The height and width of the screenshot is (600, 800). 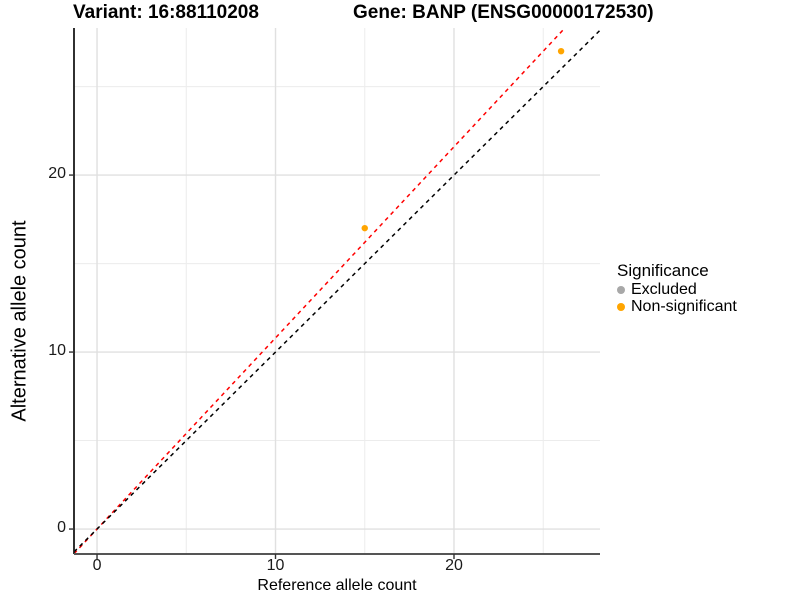 I want to click on excluded-point-icon, so click(x=621, y=289).